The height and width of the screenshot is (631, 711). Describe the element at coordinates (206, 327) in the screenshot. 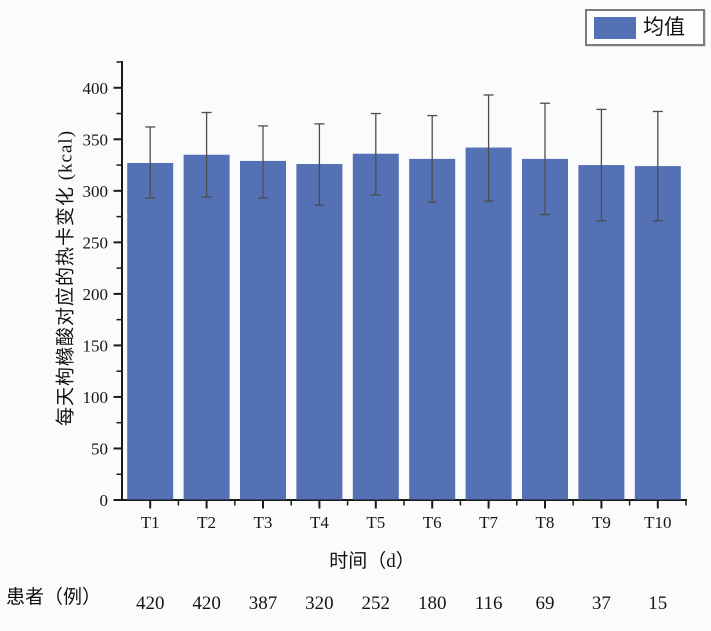

I see `bar-T2` at that location.